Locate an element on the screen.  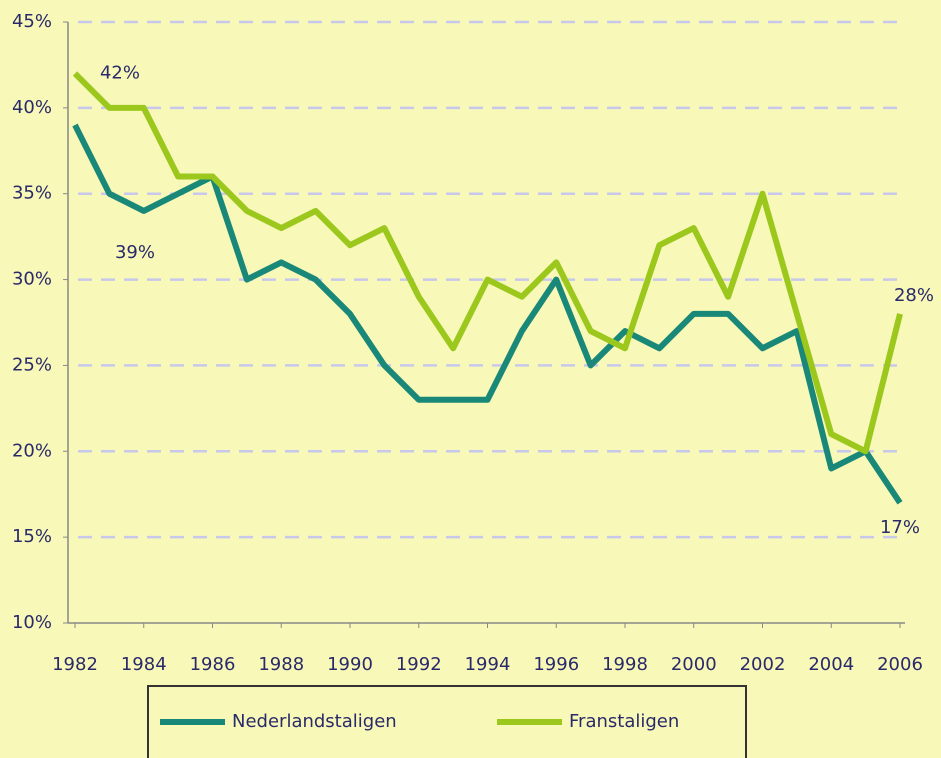
x-tick-label: 1990 is located at coordinates (350, 664).